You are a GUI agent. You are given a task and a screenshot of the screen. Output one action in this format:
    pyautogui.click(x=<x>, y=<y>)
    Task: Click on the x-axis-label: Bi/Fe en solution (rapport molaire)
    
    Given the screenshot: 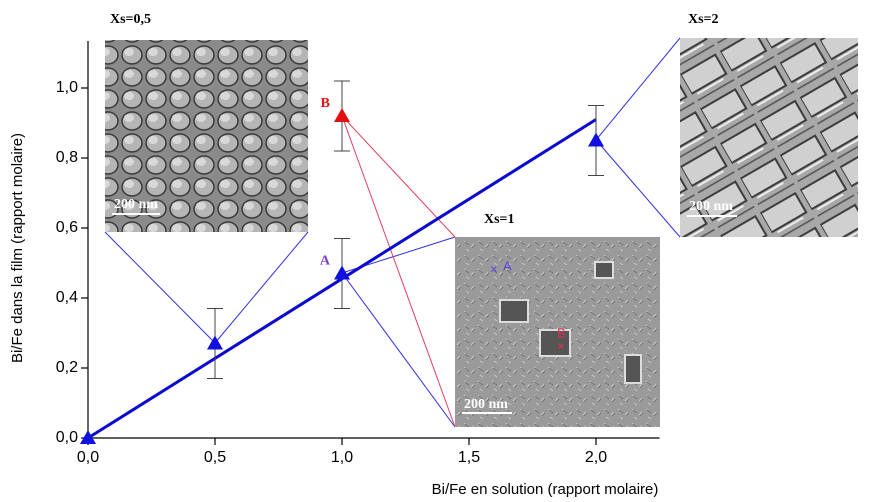 What is the action you would take?
    pyautogui.click(x=545, y=489)
    